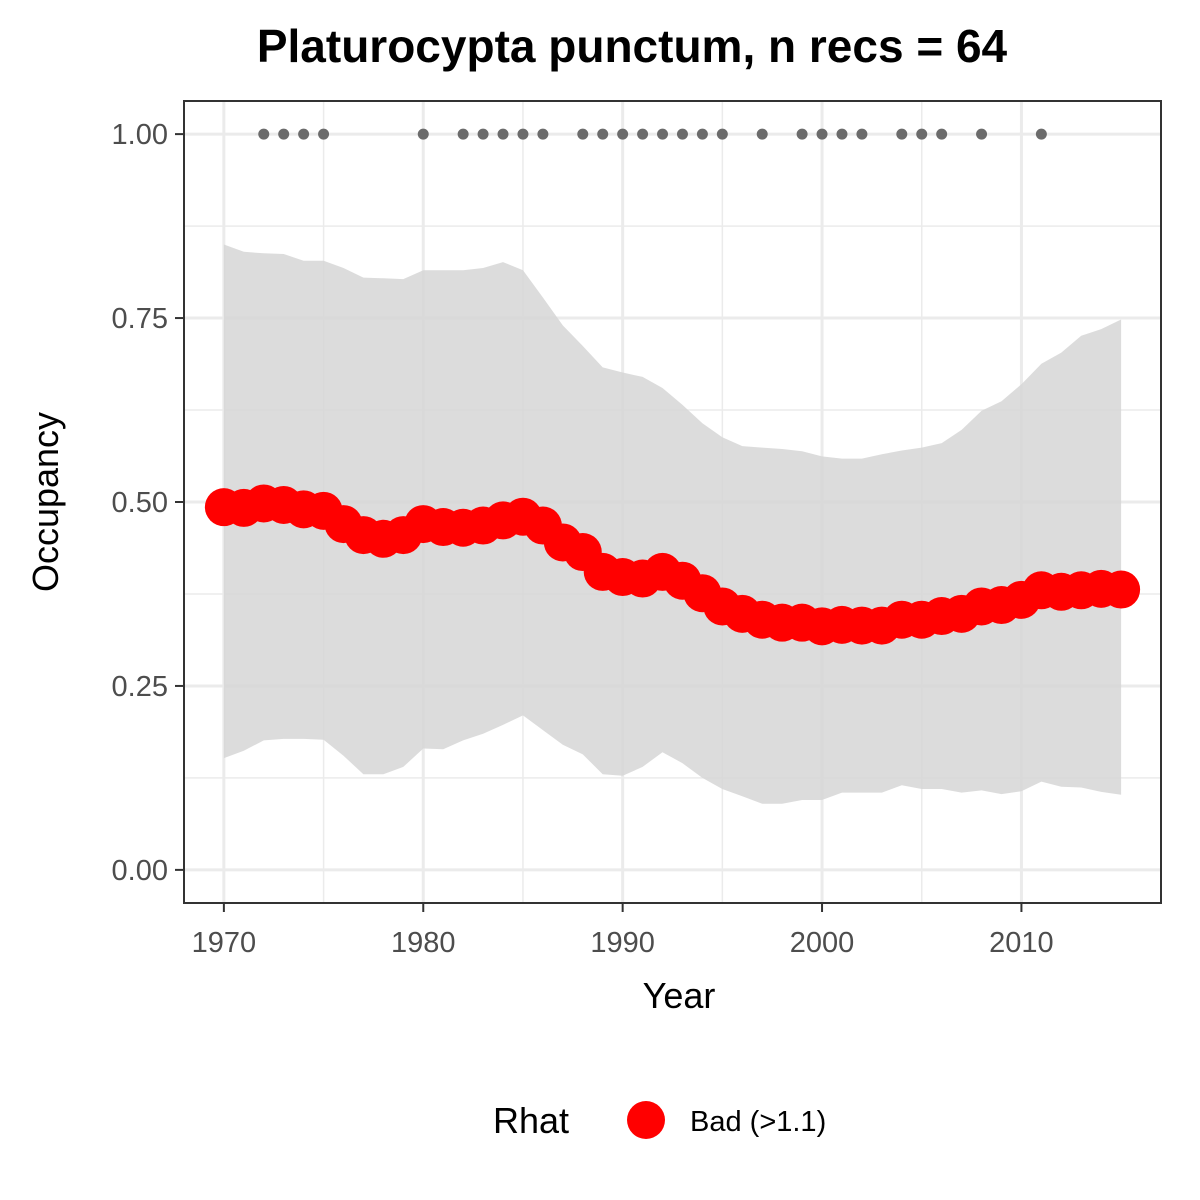 The image size is (1200, 1200). Describe the element at coordinates (531, 1120) in the screenshot. I see `legend-title: Rhat` at that location.